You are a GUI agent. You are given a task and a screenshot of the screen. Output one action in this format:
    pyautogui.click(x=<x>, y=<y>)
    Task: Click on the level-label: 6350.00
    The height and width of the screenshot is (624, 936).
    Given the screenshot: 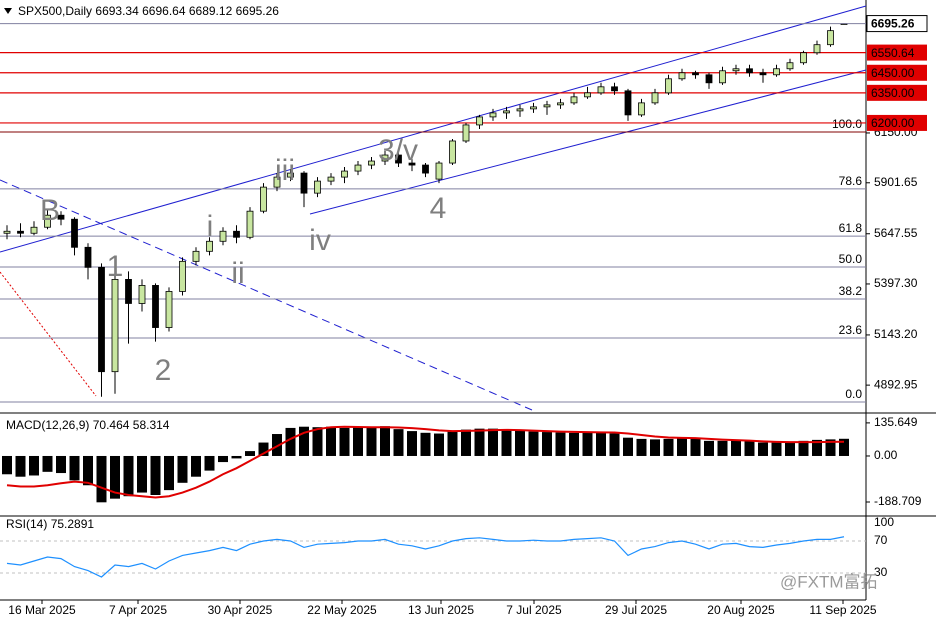 What is the action you would take?
    pyautogui.click(x=893, y=93)
    